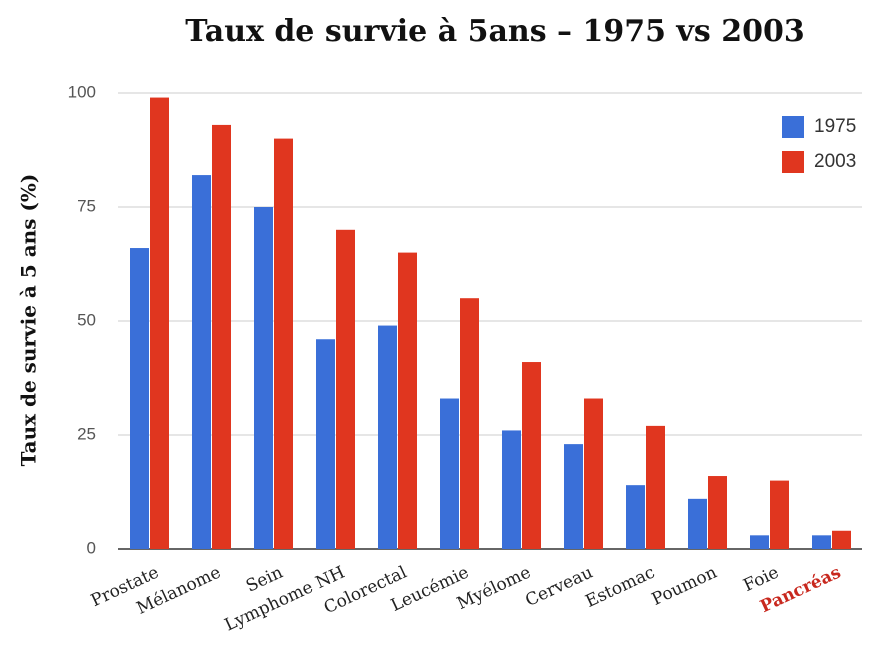 The image size is (877, 651). Describe the element at coordinates (494, 31) in the screenshot. I see `chart-title: Taux de survie à 5ans – 1975 vs 2003` at that location.